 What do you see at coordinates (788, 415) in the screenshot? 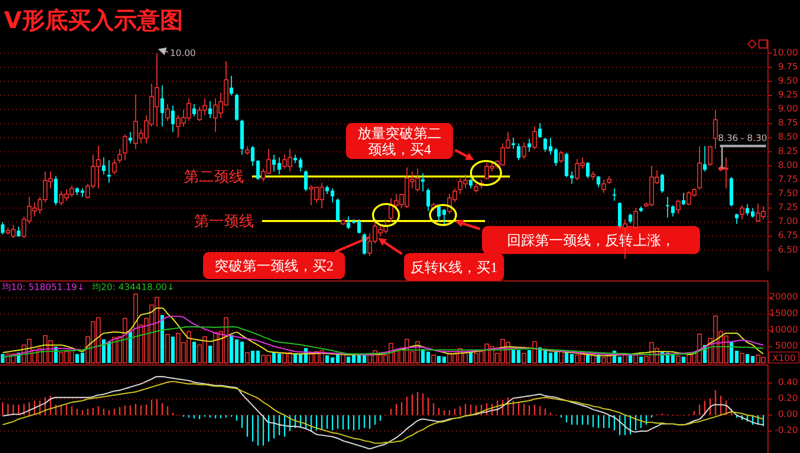
I see `y-tick-label: 0.00` at bounding box center [788, 415].